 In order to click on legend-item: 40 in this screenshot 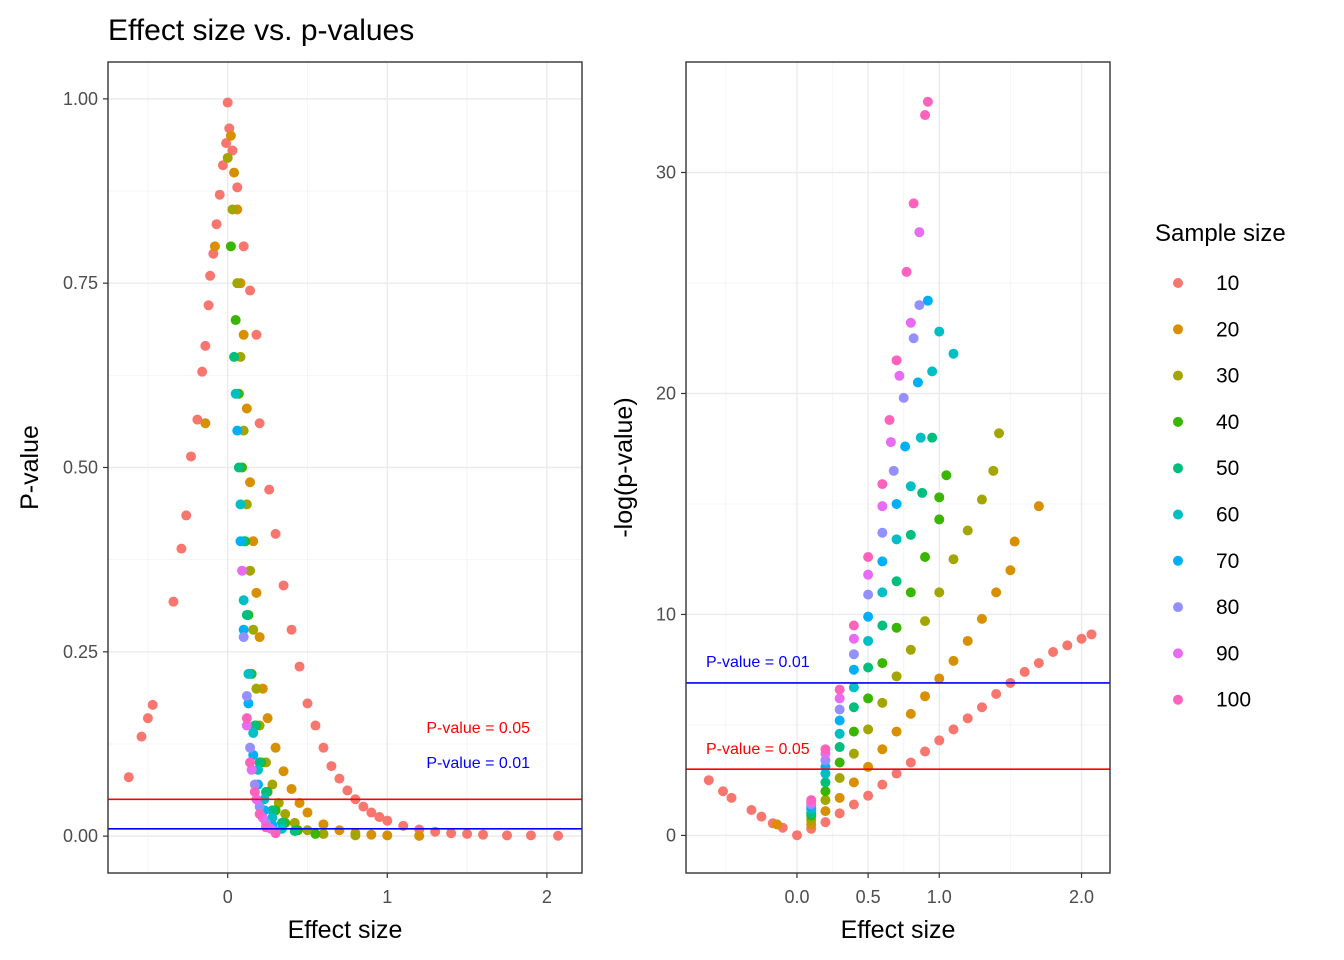, I will do `click(1206, 422)`.